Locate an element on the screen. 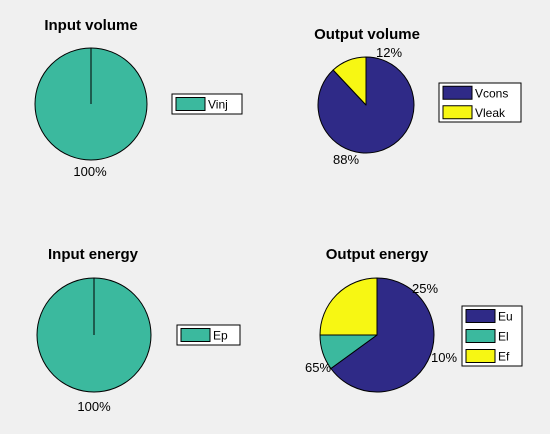 Image resolution: width=550 pixels, height=434 pixels. legend-swatch-ep is located at coordinates (195, 335).